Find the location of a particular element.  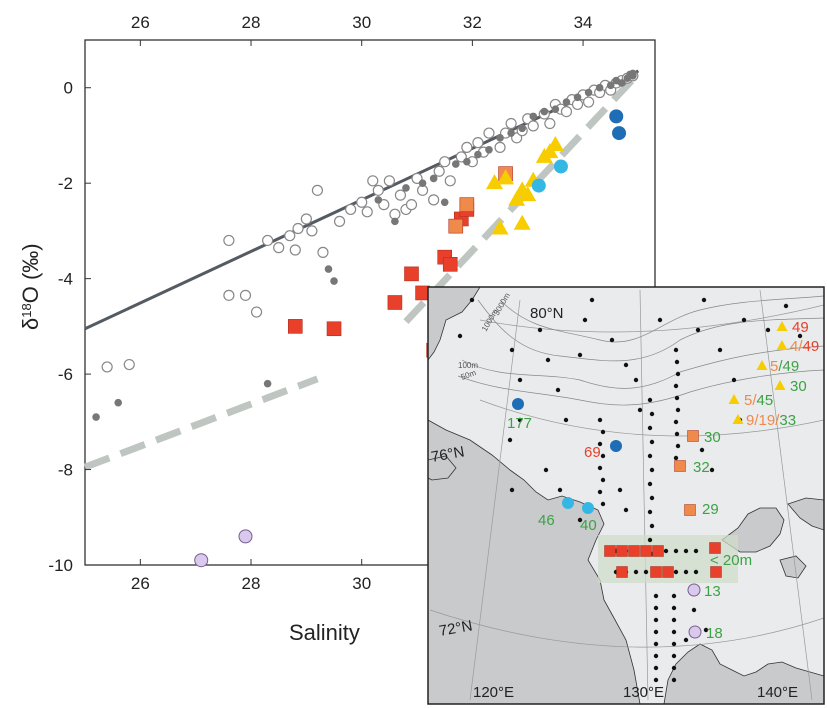

severnaya-zemlya-land is located at coordinates (454, 324).